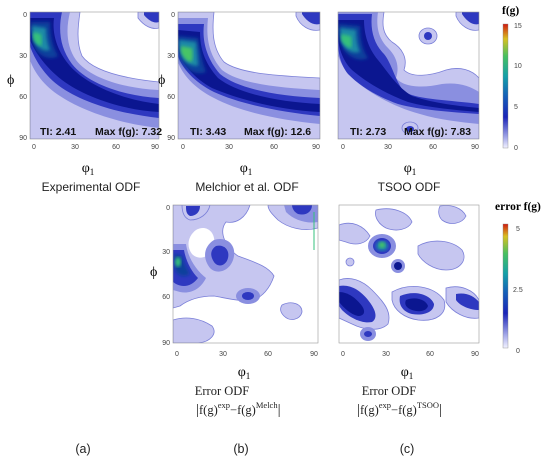 This screenshot has height=462, width=550. What do you see at coordinates (409, 187) in the screenshot?
I see `panel-caption: TSOO ODF` at bounding box center [409, 187].